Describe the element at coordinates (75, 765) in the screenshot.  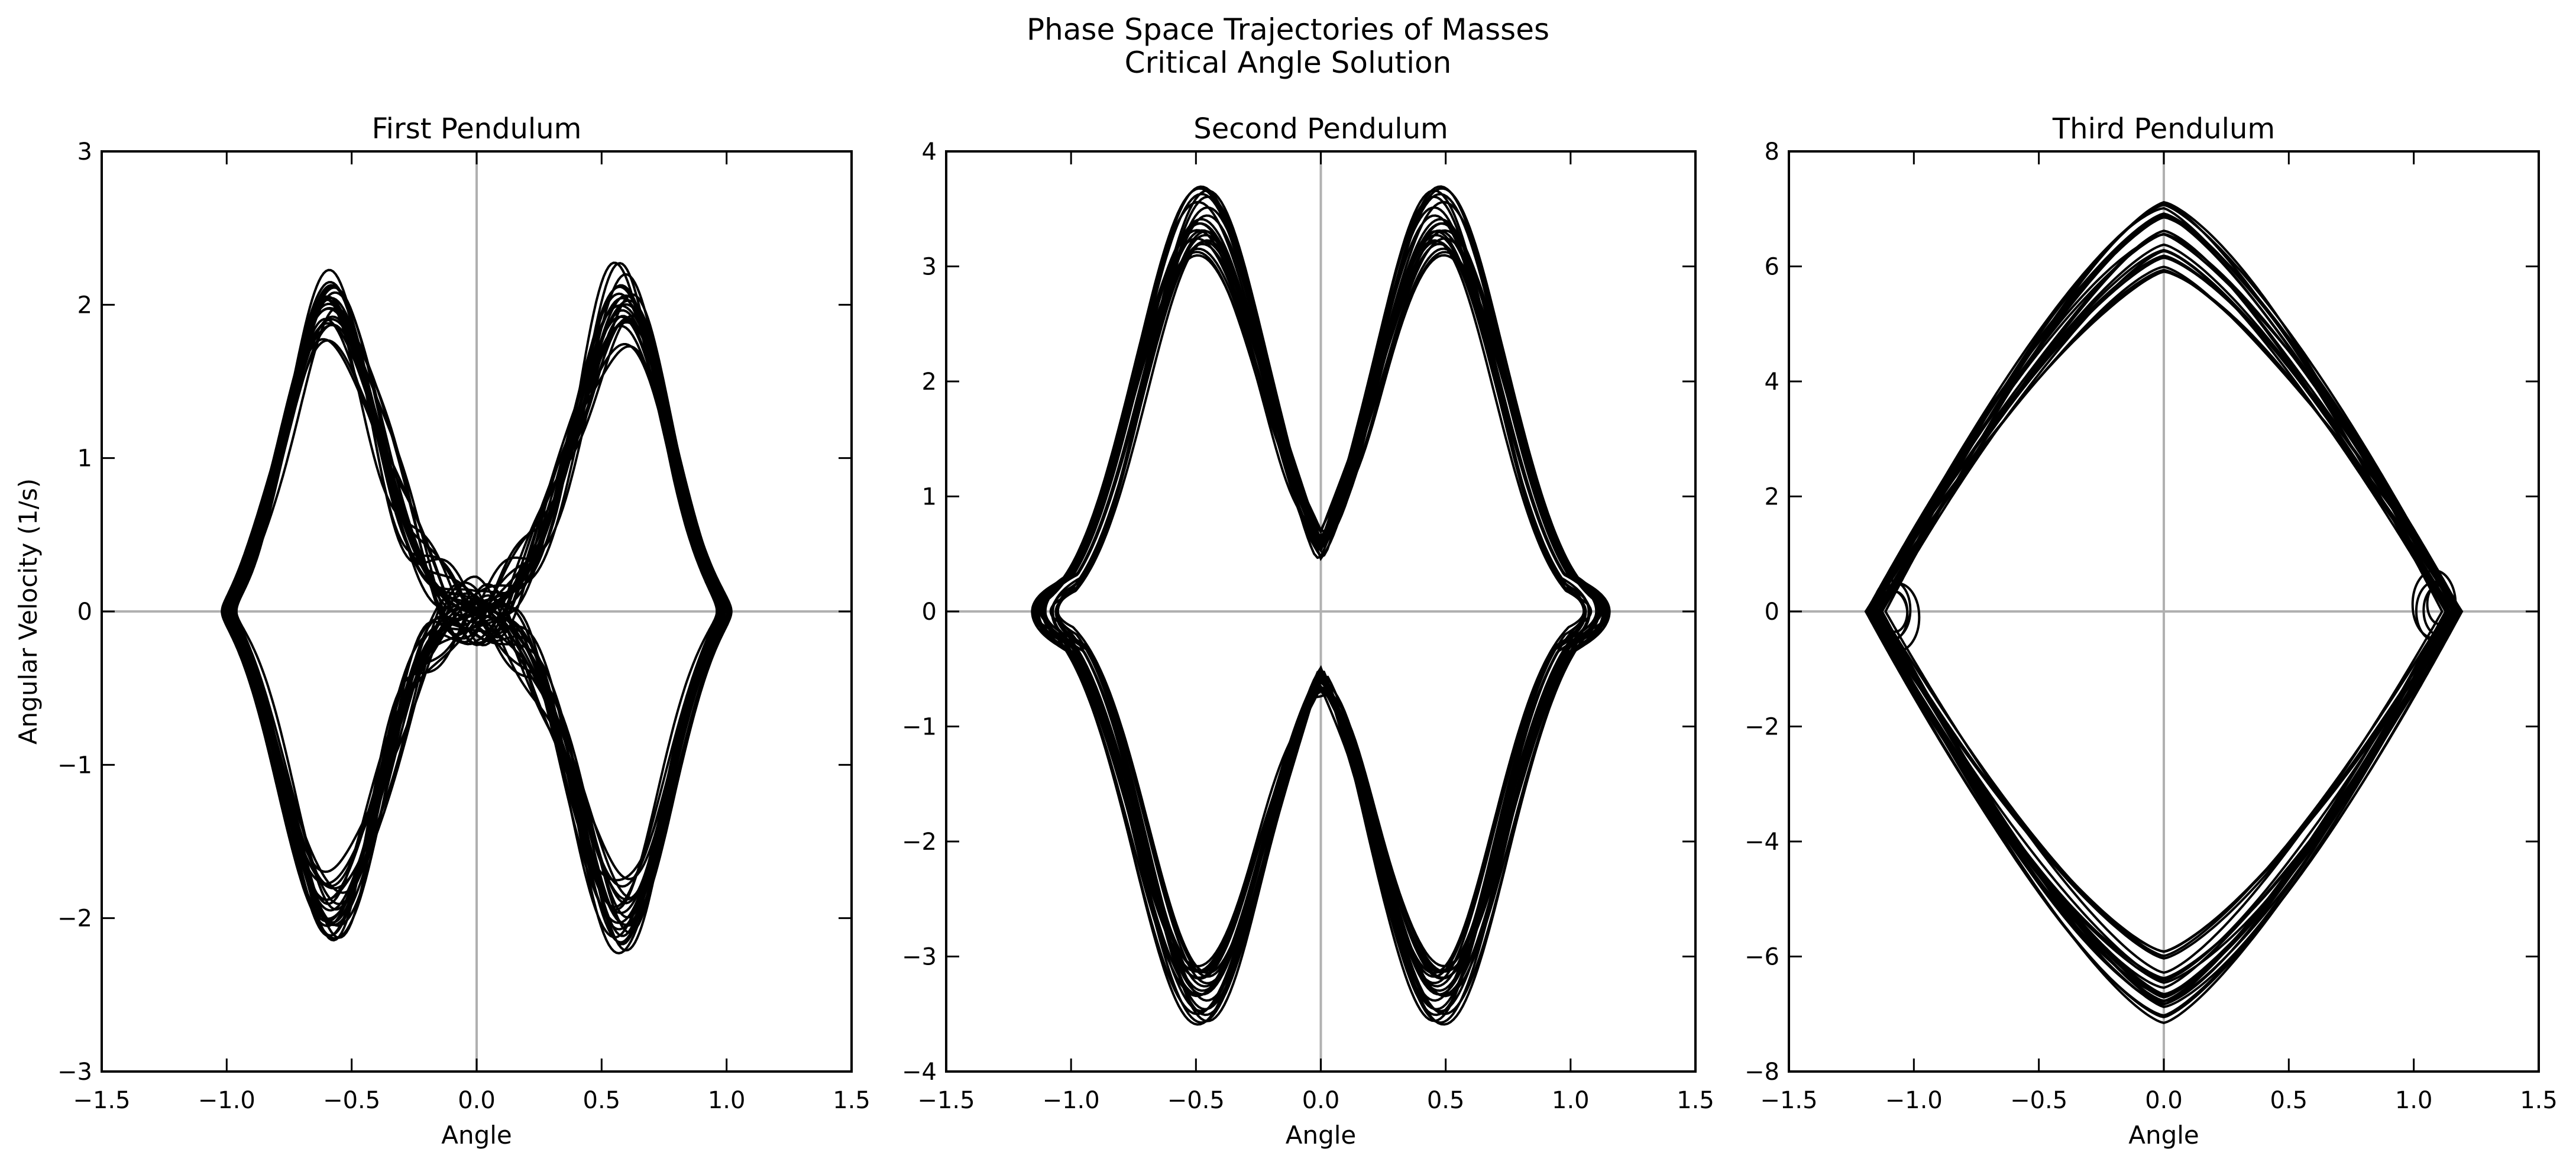
I see `first-pendulum-ytick-label: −1` at that location.